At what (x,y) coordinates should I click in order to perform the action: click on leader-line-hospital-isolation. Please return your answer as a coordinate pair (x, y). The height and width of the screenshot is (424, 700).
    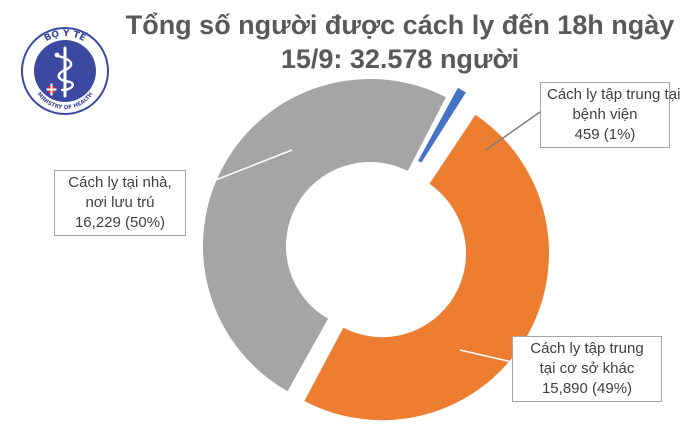
    Looking at the image, I should click on (513, 131).